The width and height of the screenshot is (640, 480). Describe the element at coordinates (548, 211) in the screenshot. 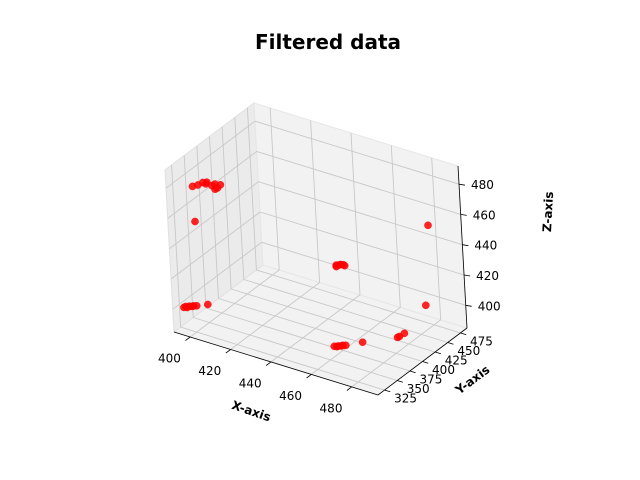

I see `z-axis-label: Z-axis` at that location.